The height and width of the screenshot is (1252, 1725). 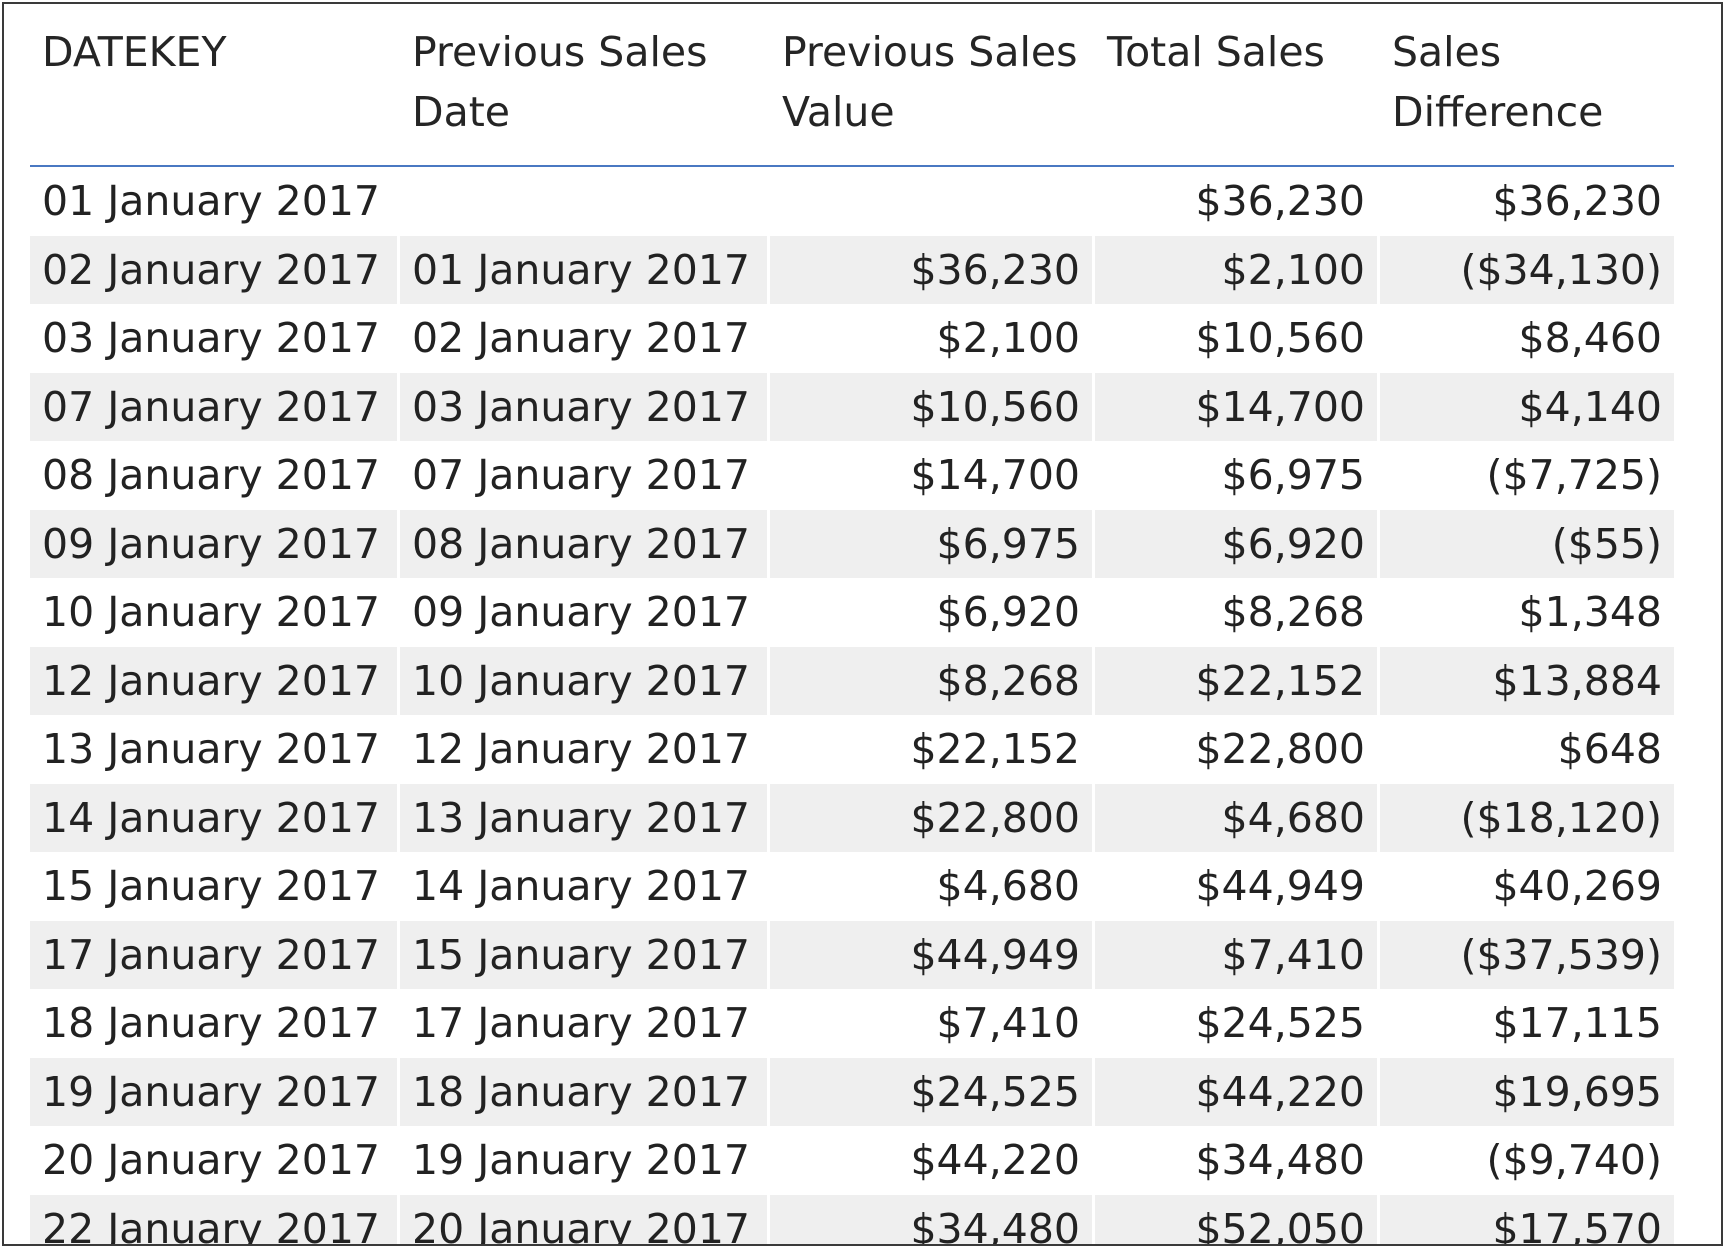 What do you see at coordinates (1237, 680) in the screenshot?
I see `cell-total-sales: $22,152` at bounding box center [1237, 680].